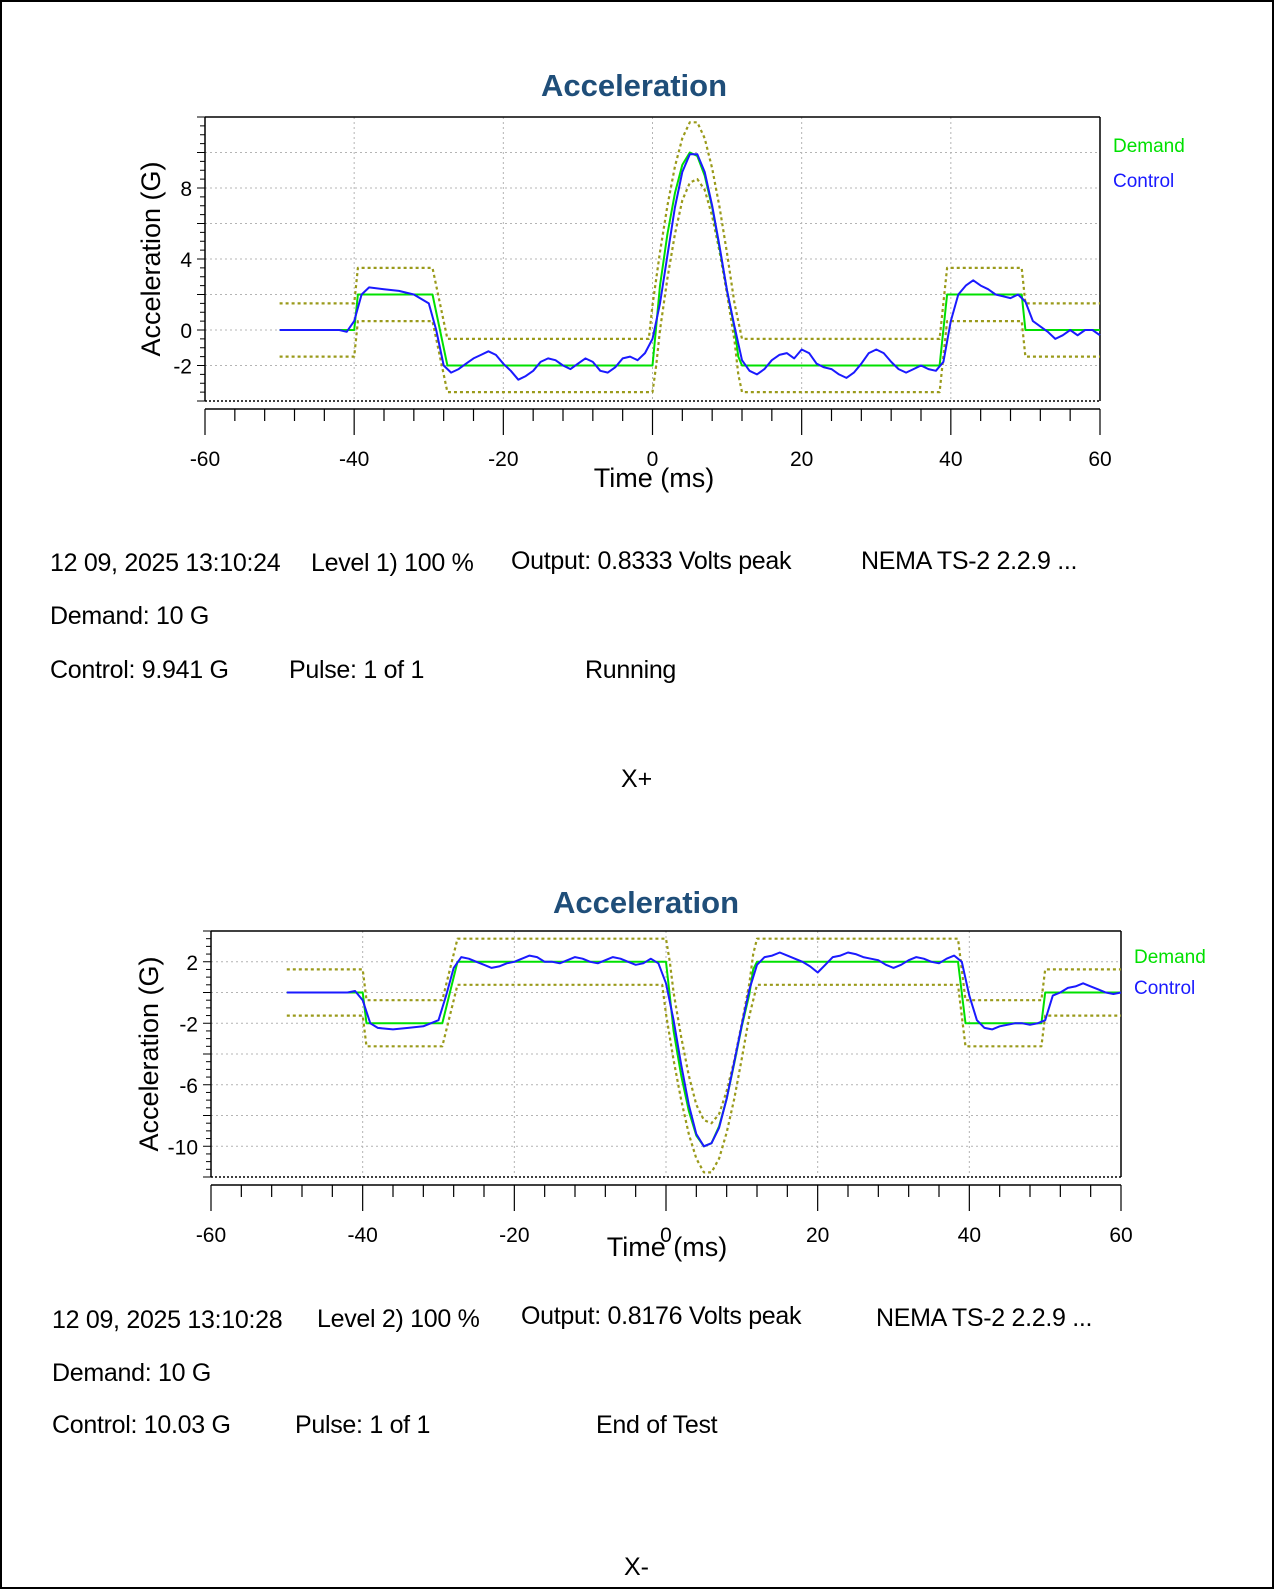  What do you see at coordinates (186, 189) in the screenshot?
I see `y-tick-label: 8` at bounding box center [186, 189].